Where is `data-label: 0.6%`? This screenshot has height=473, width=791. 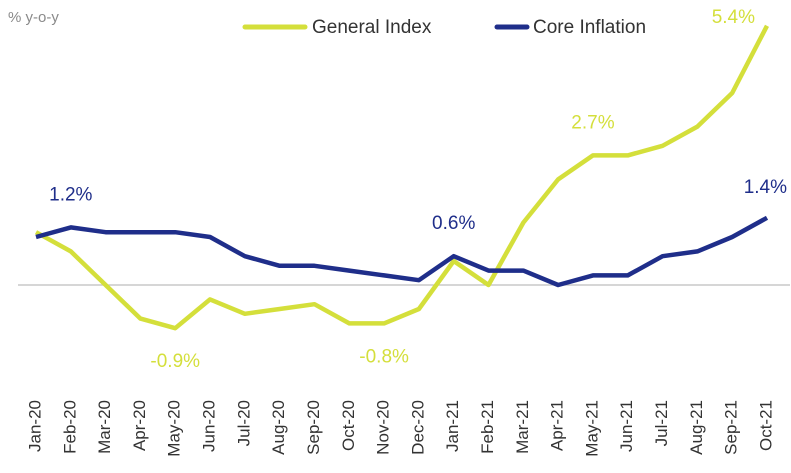 data-label: 0.6% is located at coordinates (453, 223).